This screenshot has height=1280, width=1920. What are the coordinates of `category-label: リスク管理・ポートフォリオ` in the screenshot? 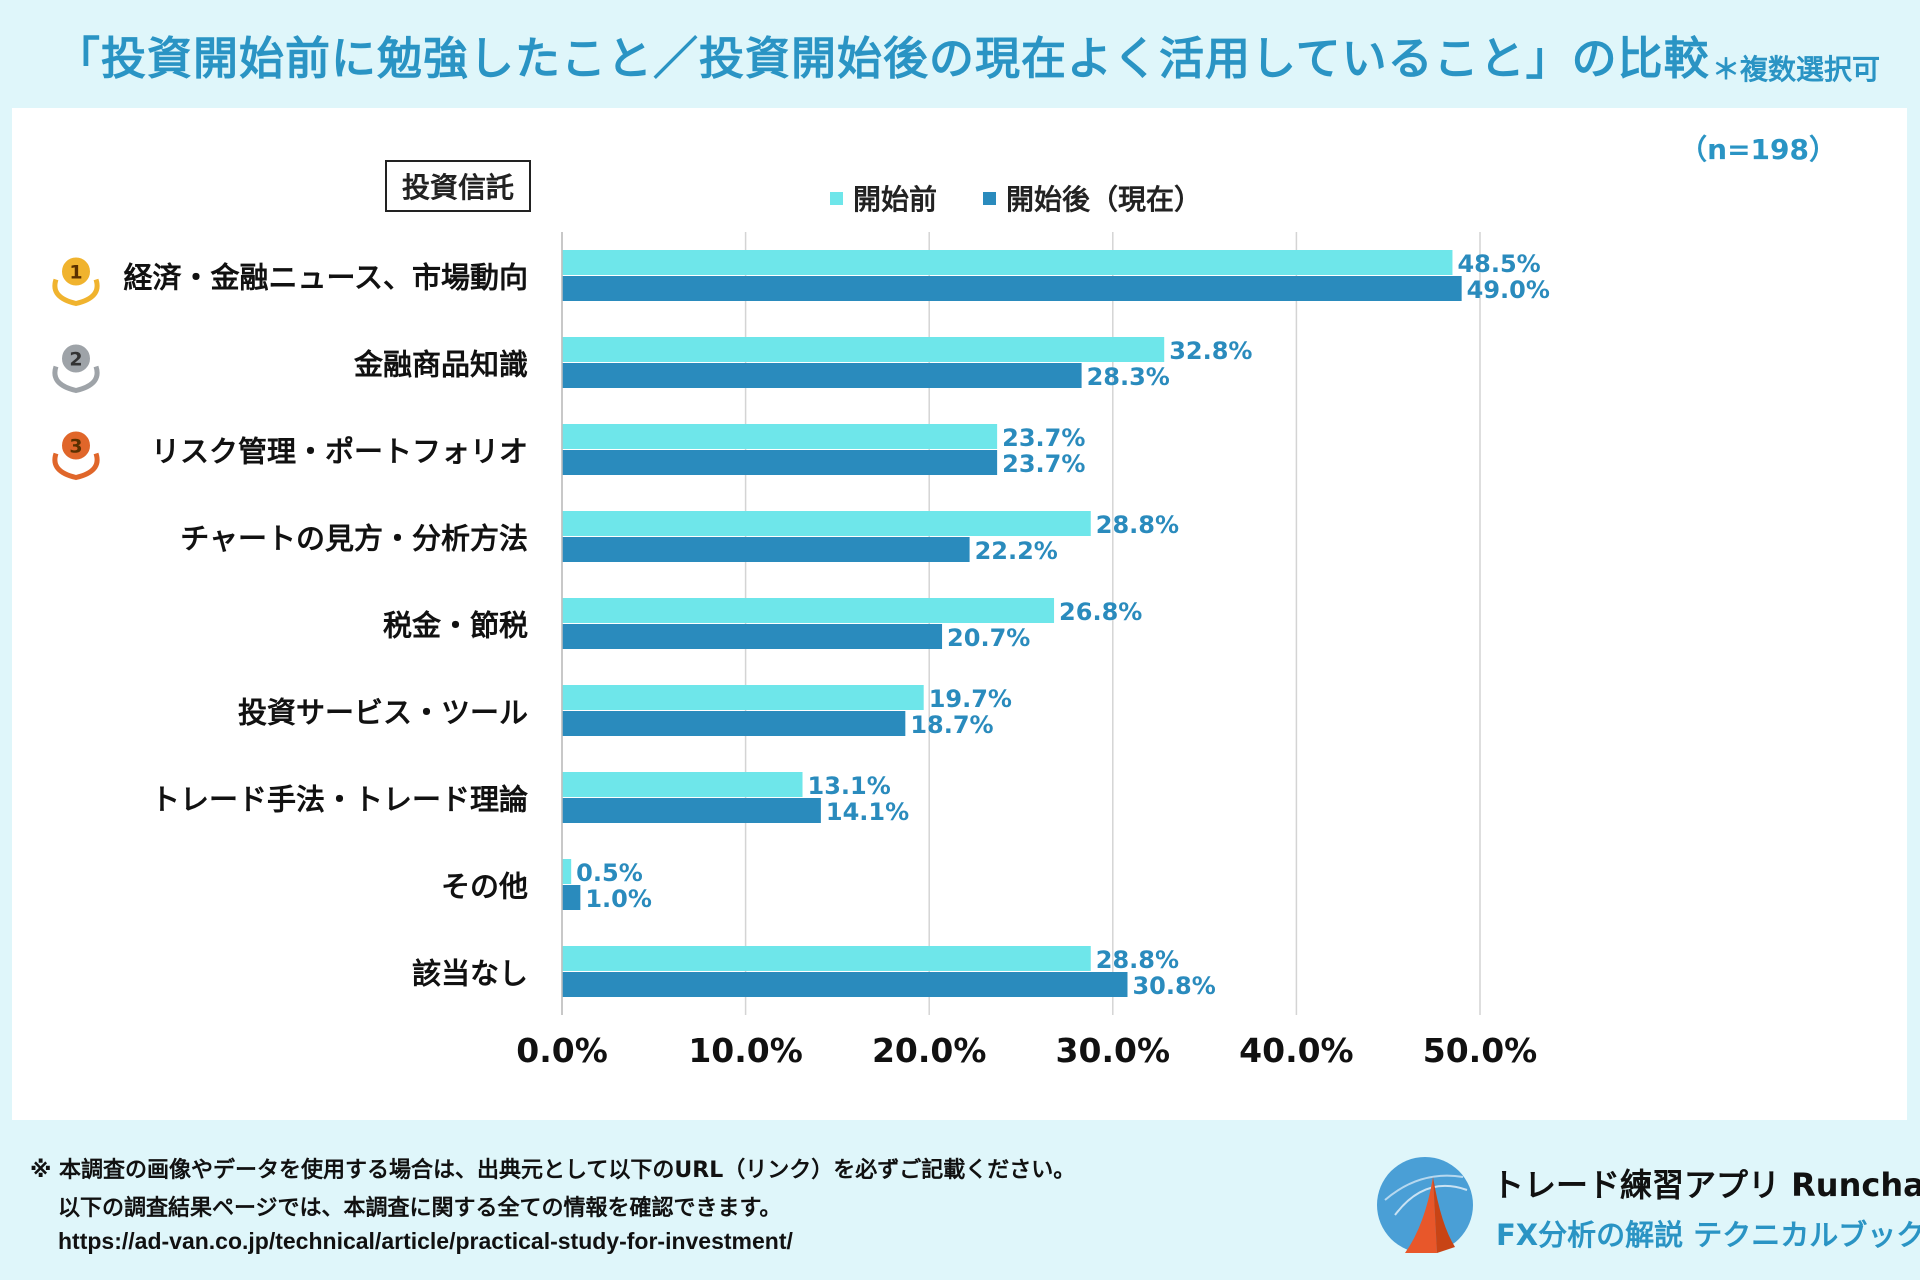 It's located at (339, 452).